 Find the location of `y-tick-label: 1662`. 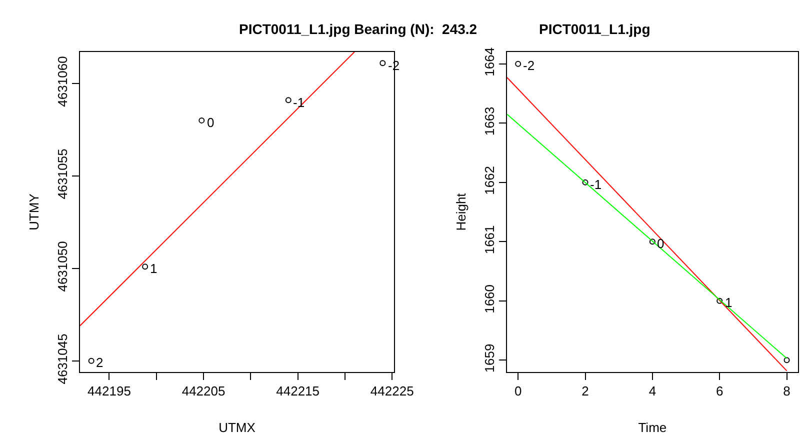

y-tick-label: 1662 is located at coordinates (489, 180).